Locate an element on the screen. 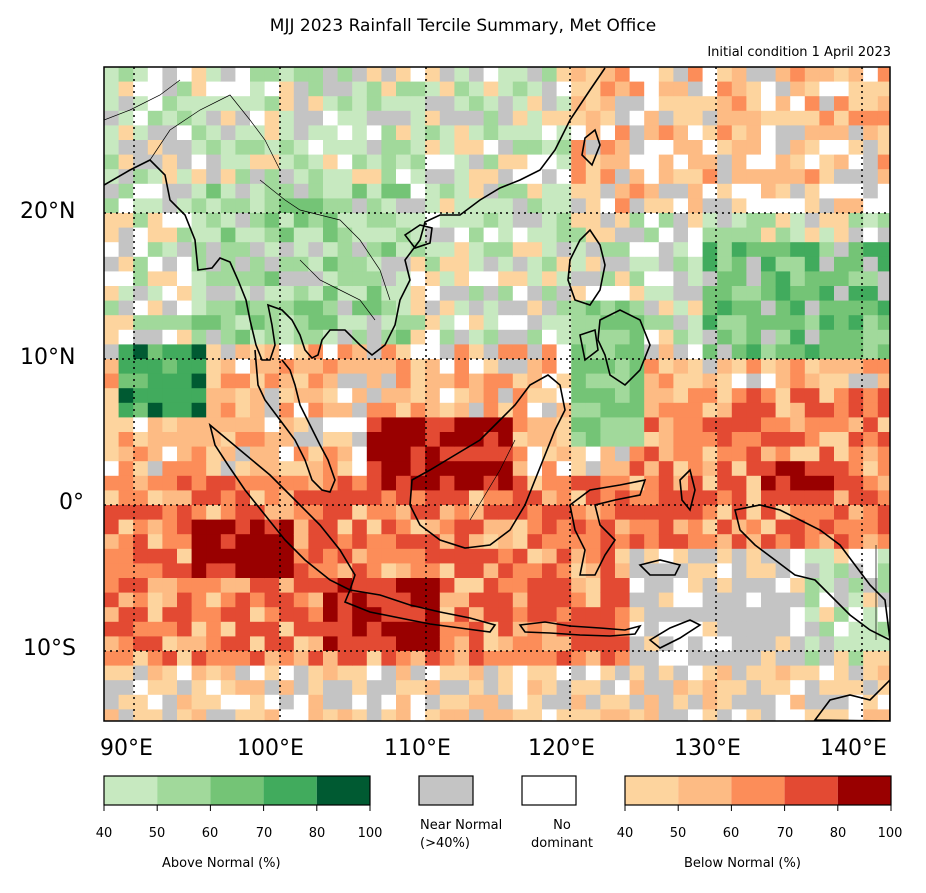  above-normal-label: Above Normal (%) is located at coordinates (221, 863).